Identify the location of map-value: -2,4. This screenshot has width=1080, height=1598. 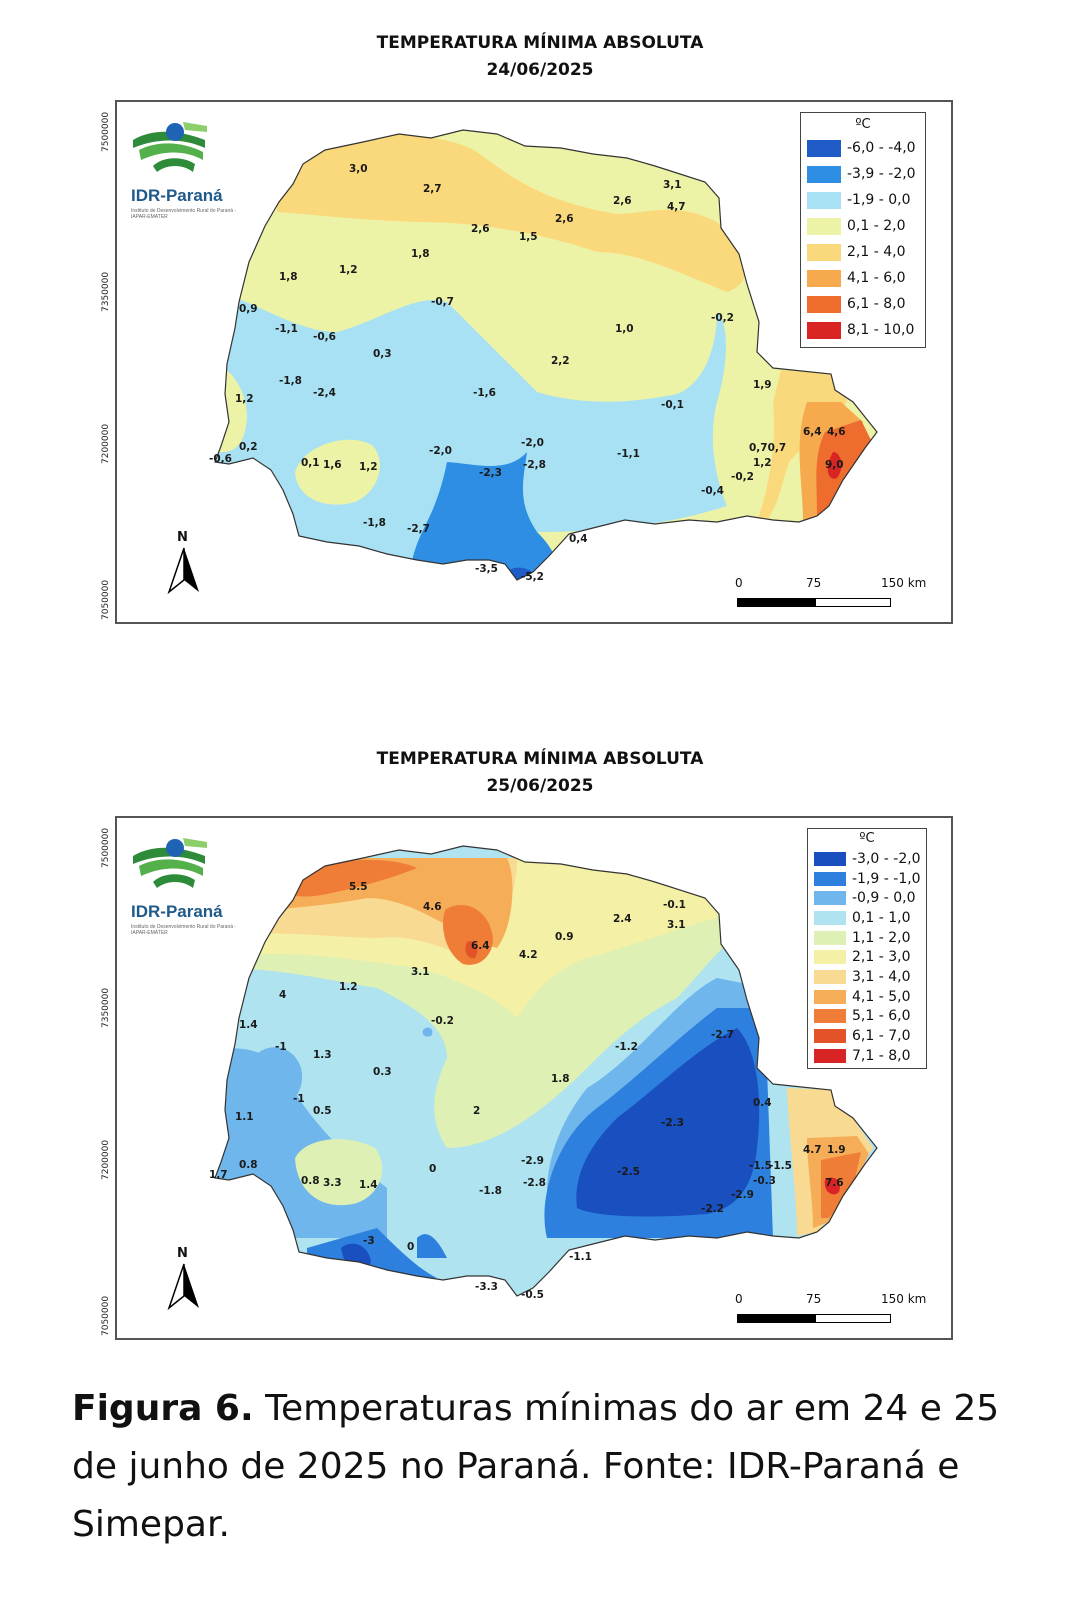
(324, 393).